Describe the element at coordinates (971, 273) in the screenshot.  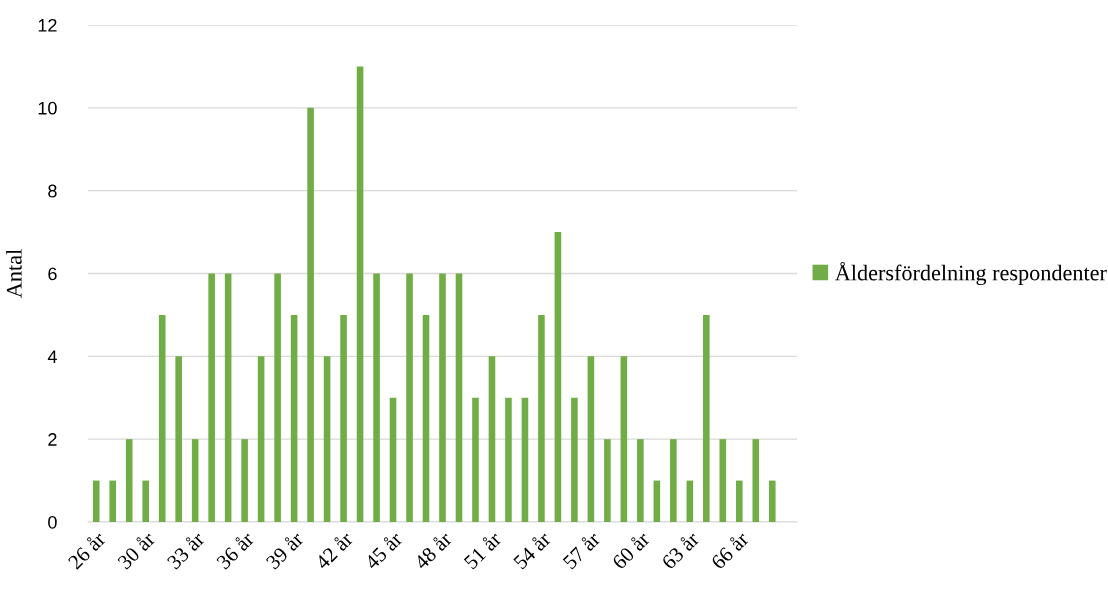
I see `legend-label: Åldersfördelning respondenter` at that location.